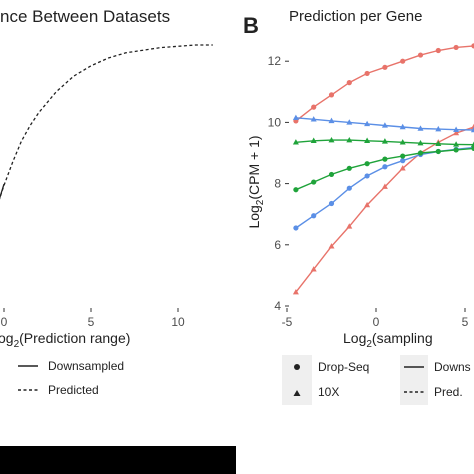  What do you see at coordinates (287, 322) in the screenshot?
I see `b-xtick-label: -5` at bounding box center [287, 322].